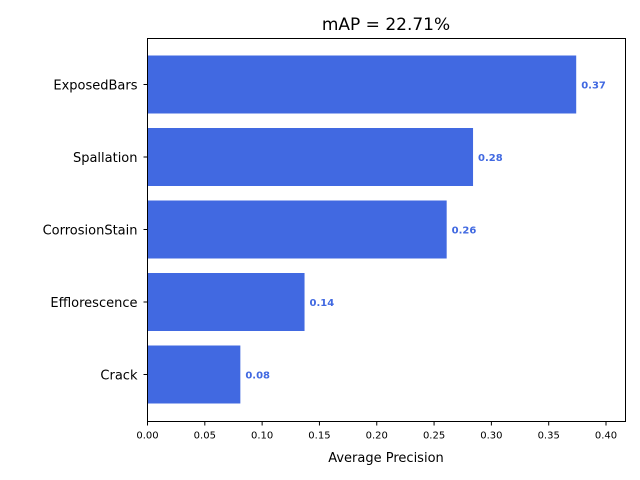 Image resolution: width=640 pixels, height=480 pixels. I want to click on y-tick-label-efflorescence: Efflorescence, so click(93, 303).